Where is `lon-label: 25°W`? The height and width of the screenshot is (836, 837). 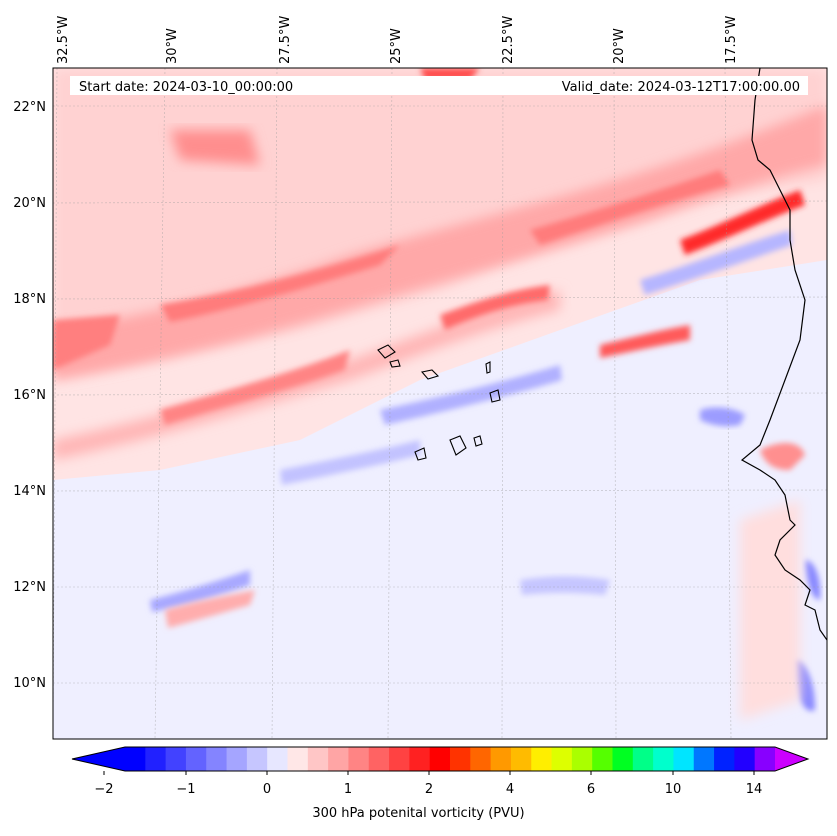
lon-label: 25°W is located at coordinates (396, 46).